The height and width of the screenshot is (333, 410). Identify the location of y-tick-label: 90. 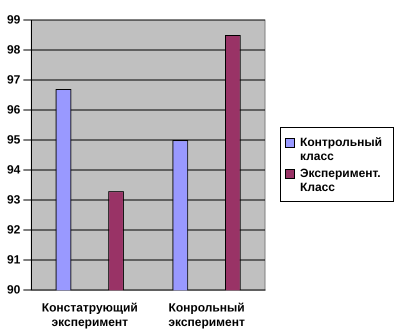
(13, 289).